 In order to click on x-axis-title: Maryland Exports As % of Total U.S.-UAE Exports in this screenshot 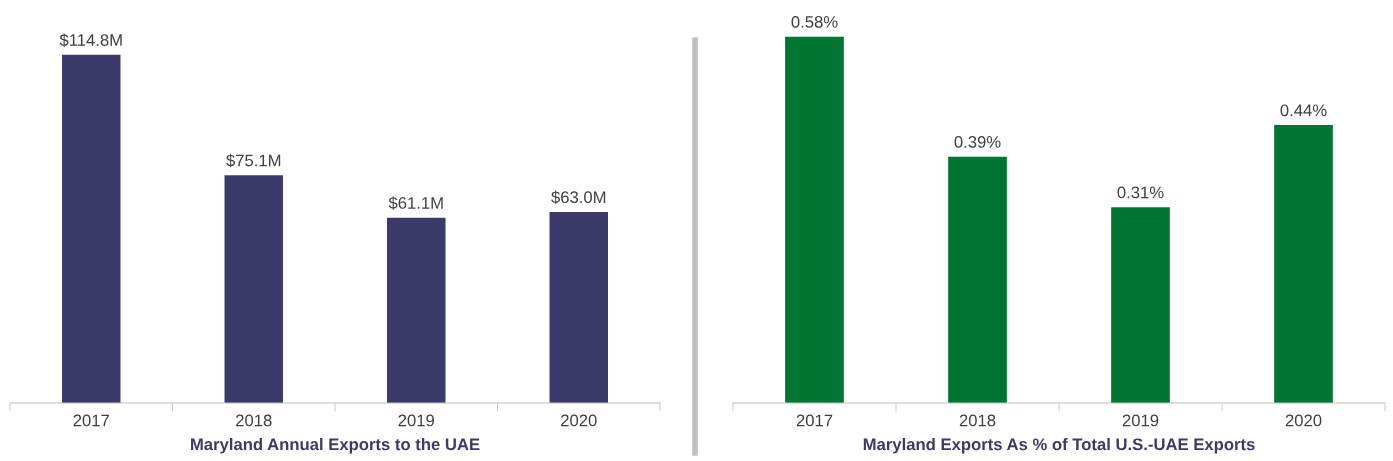, I will do `click(1059, 445)`.